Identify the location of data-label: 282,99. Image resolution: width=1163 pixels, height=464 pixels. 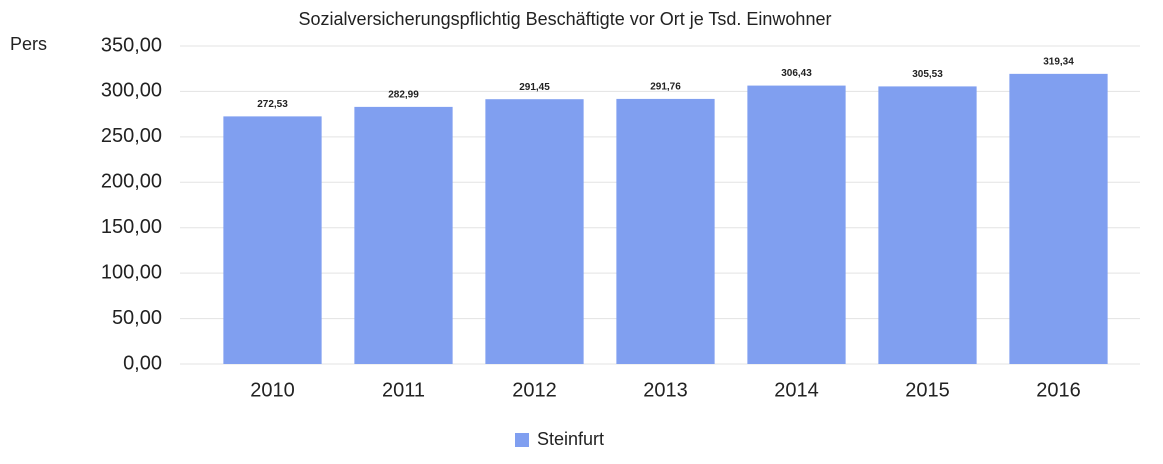
(403, 95).